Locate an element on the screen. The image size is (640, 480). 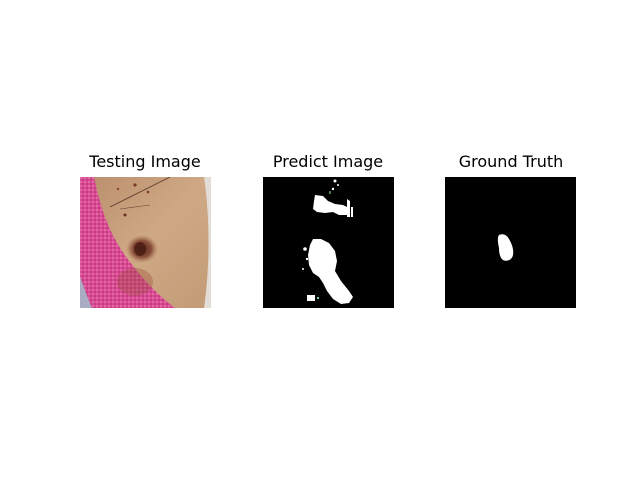
testing-image is located at coordinates (145, 242).